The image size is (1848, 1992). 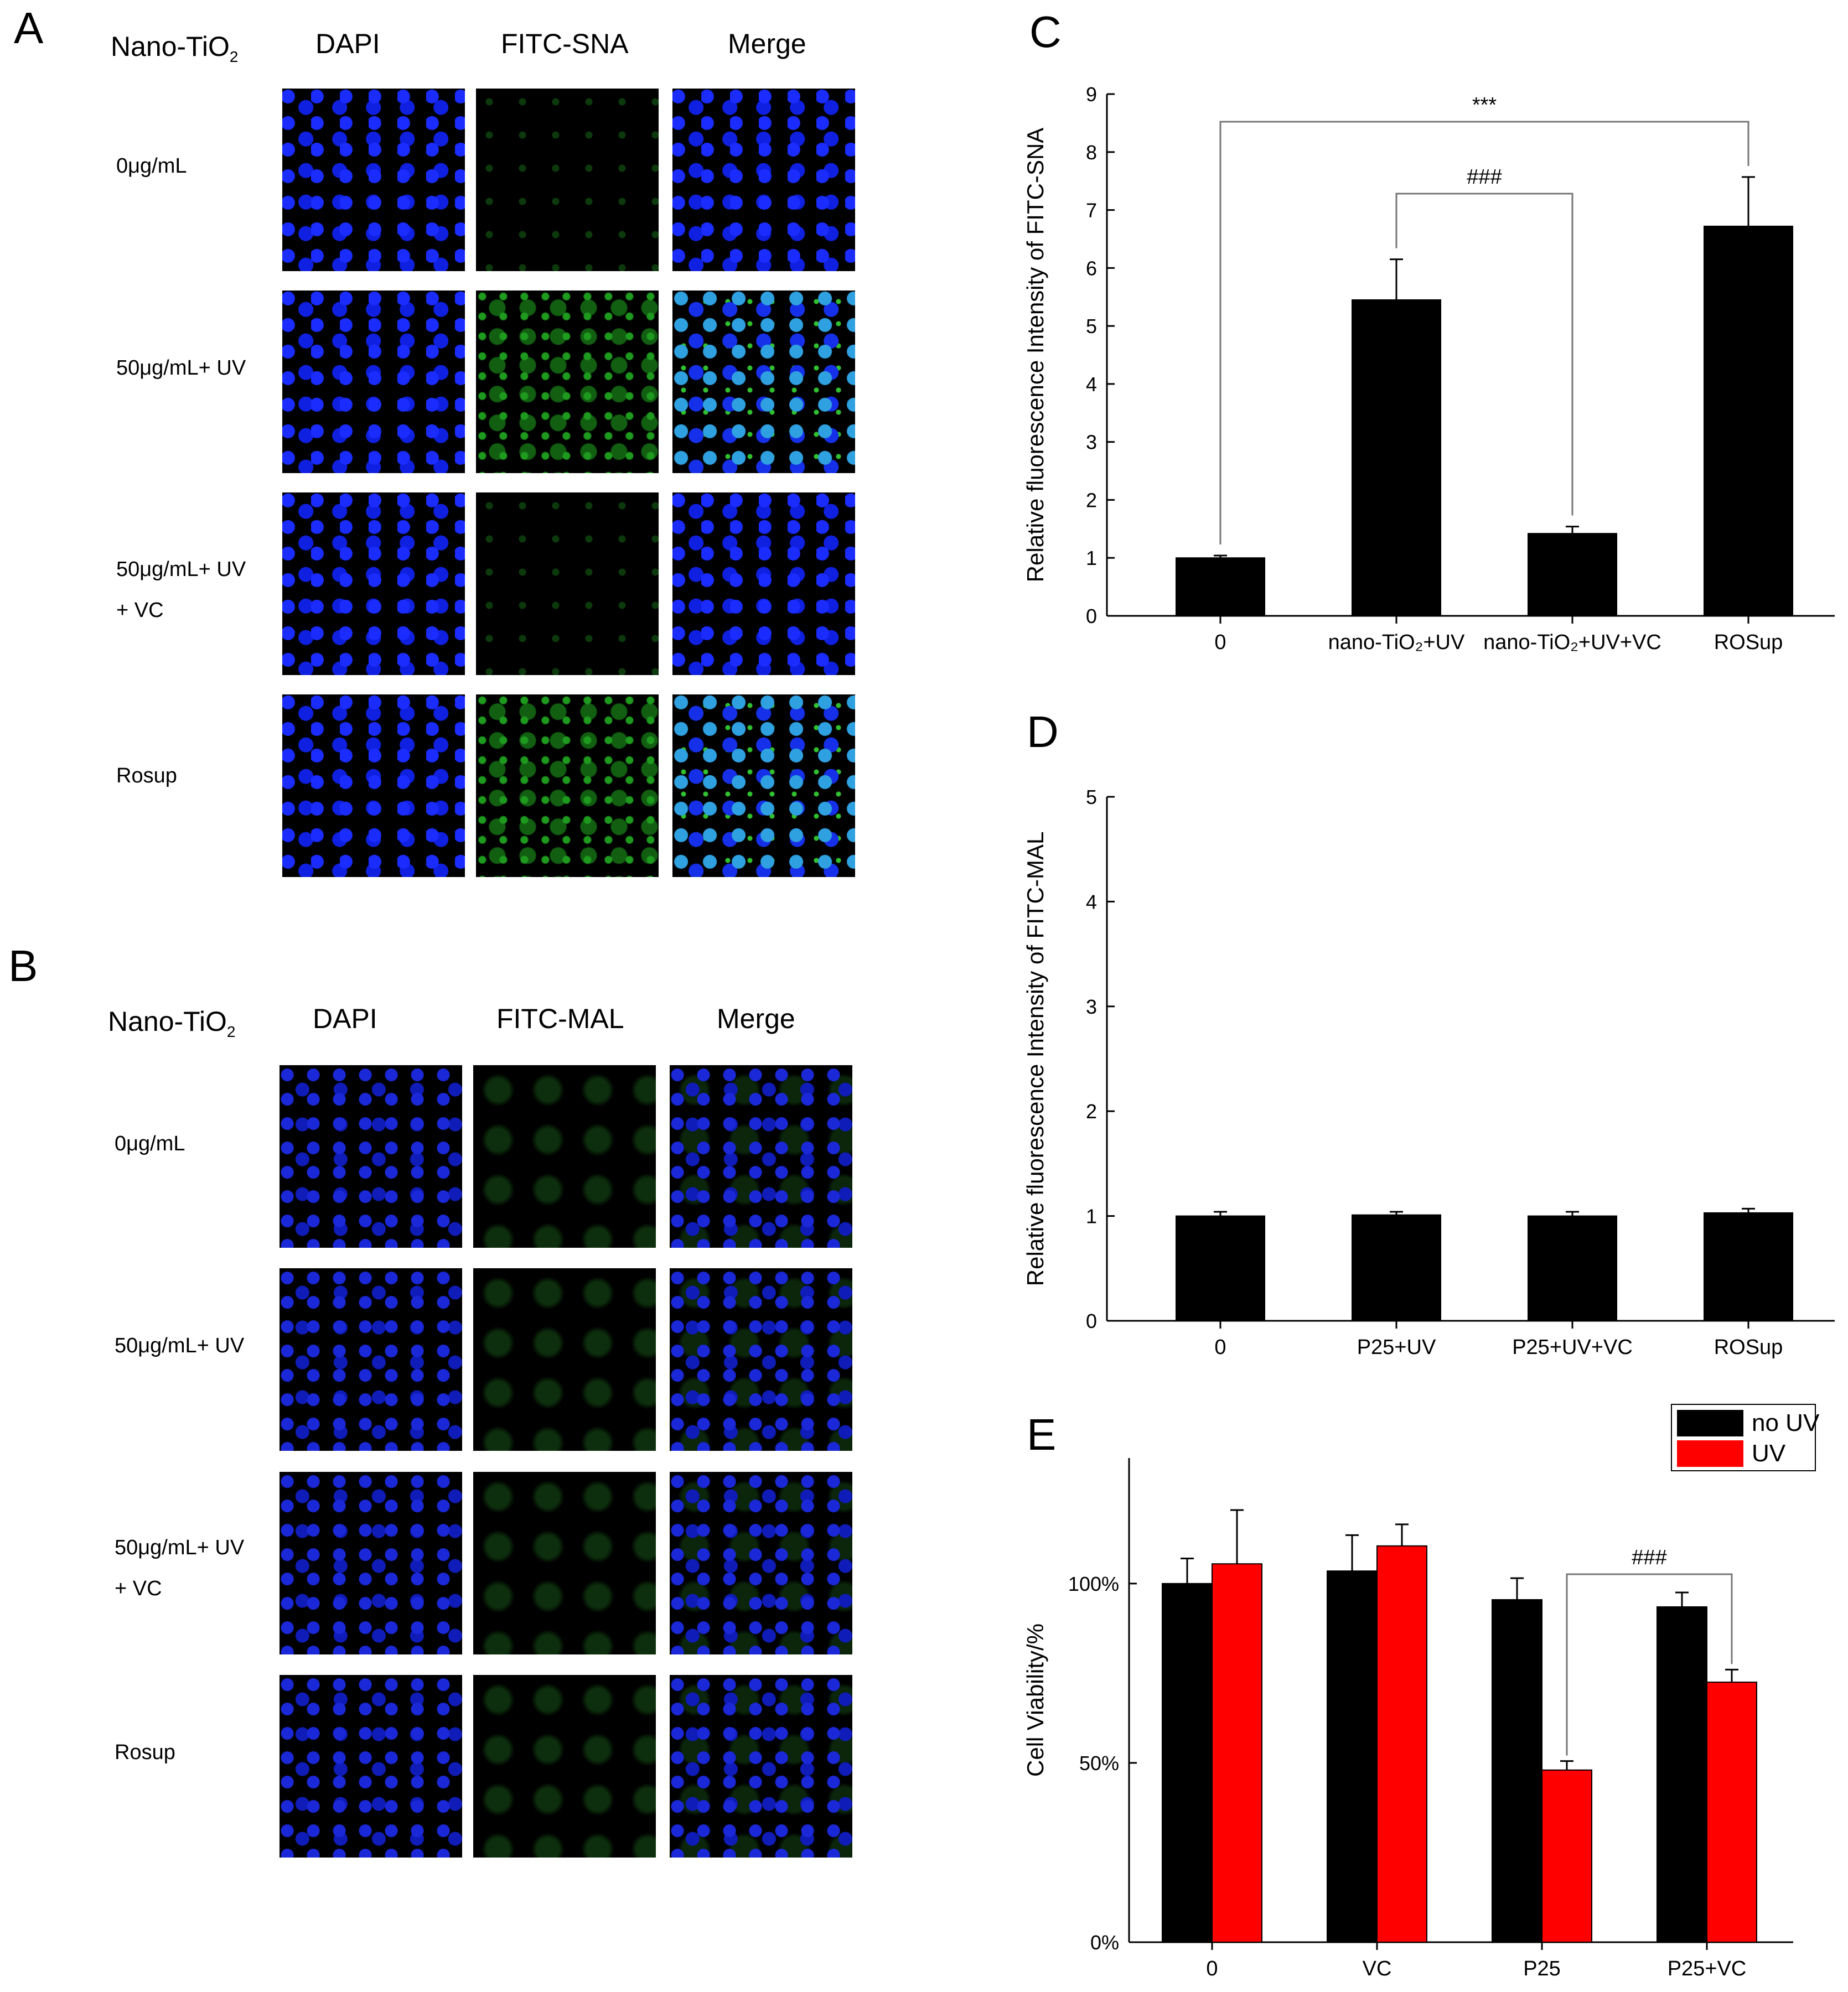 I want to click on x-tick-label: P25+UV+VC, so click(x=1572, y=1347).